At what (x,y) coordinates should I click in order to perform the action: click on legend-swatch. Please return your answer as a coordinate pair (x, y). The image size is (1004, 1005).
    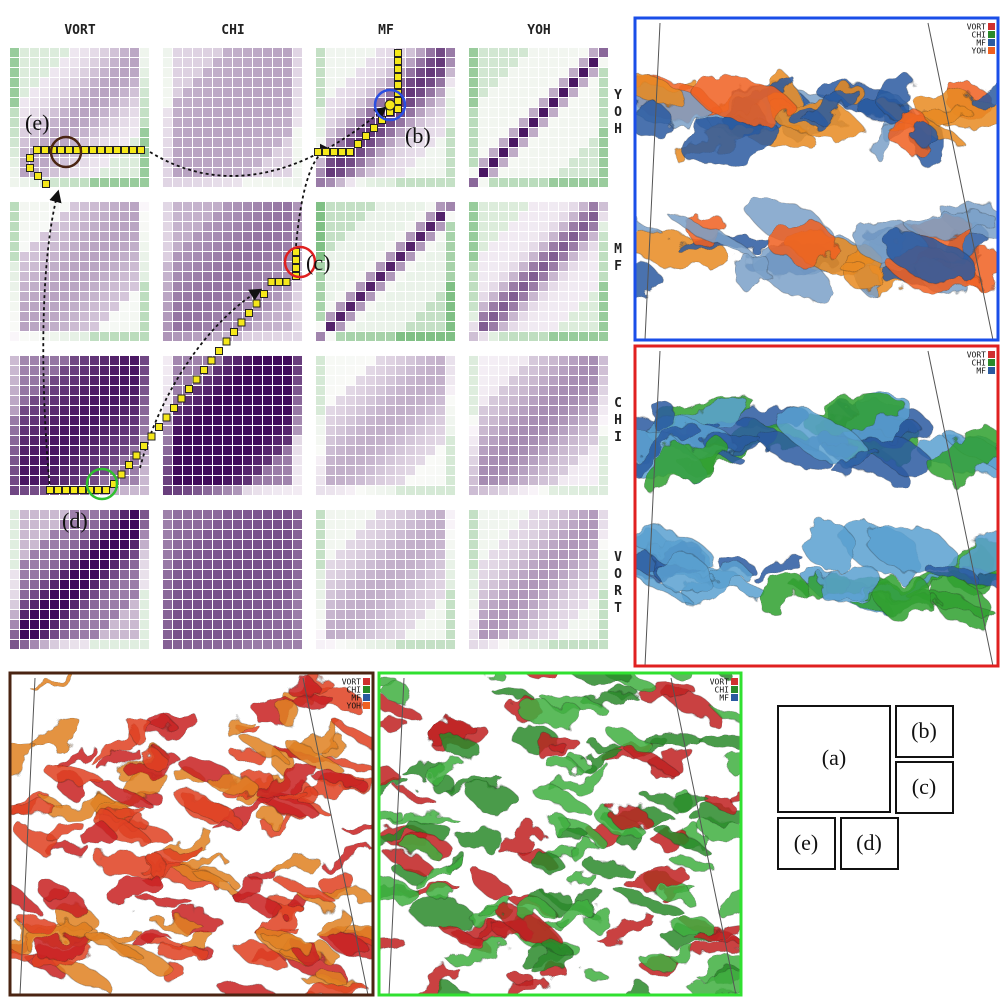
    Looking at the image, I should click on (366, 681).